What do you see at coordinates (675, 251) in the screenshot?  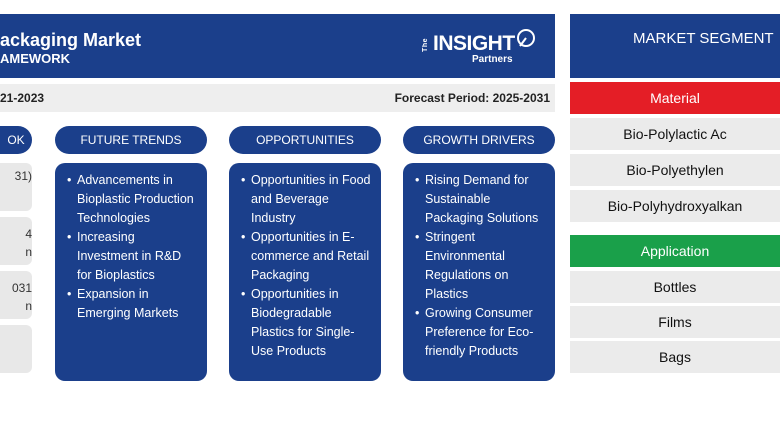 I see `segment-header-application: Application` at bounding box center [675, 251].